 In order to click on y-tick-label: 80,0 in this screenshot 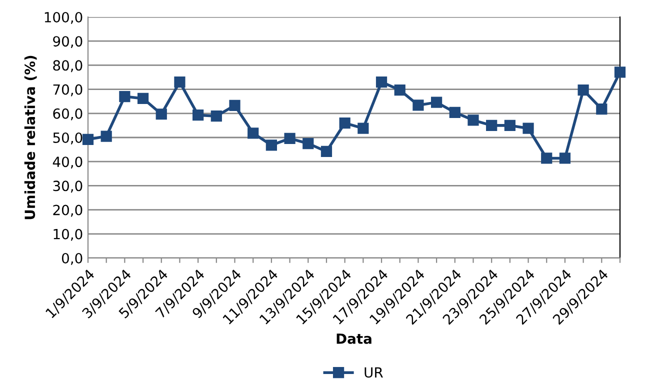, I will do `click(67, 66)`.